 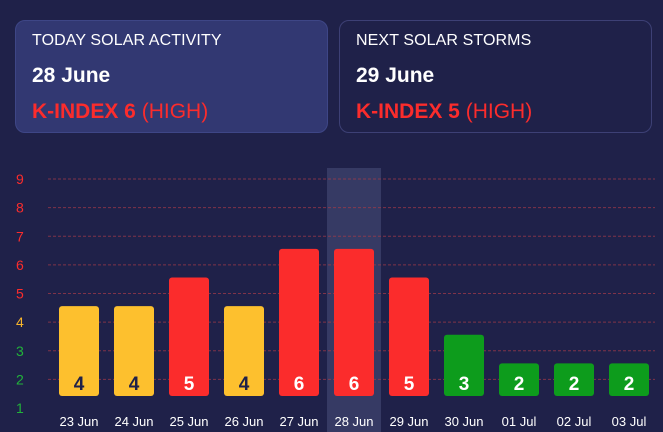 I want to click on today-kindex: K-INDEX 6 (HIGH), so click(x=171, y=112).